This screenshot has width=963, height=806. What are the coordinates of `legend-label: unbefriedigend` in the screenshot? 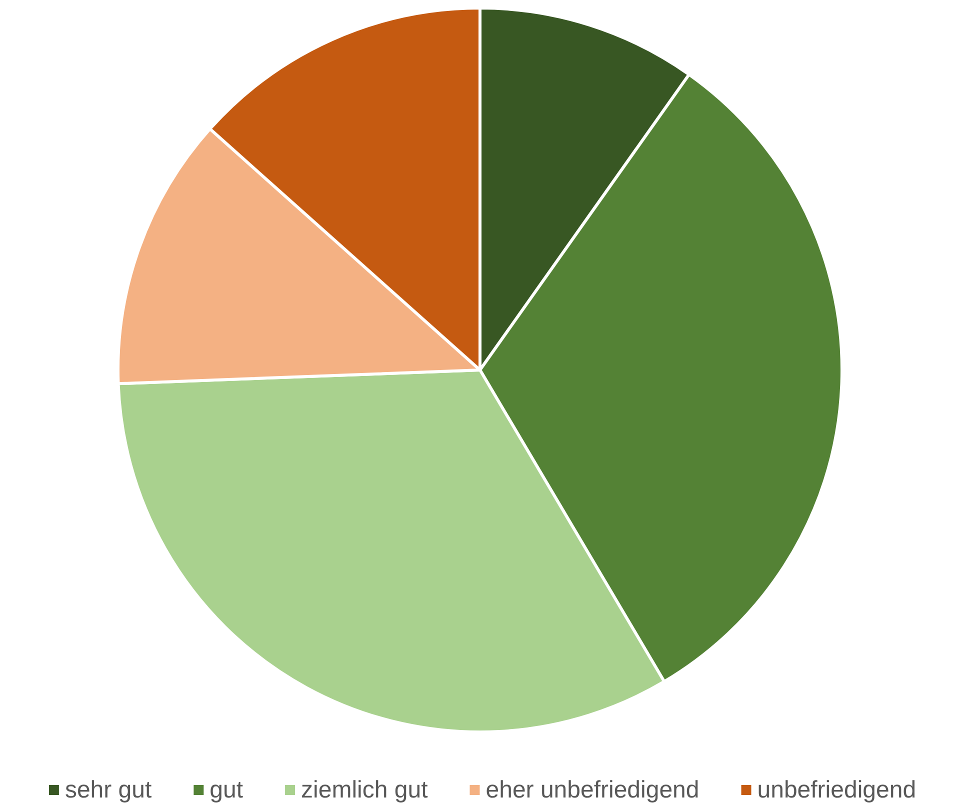 It's located at (836, 790).